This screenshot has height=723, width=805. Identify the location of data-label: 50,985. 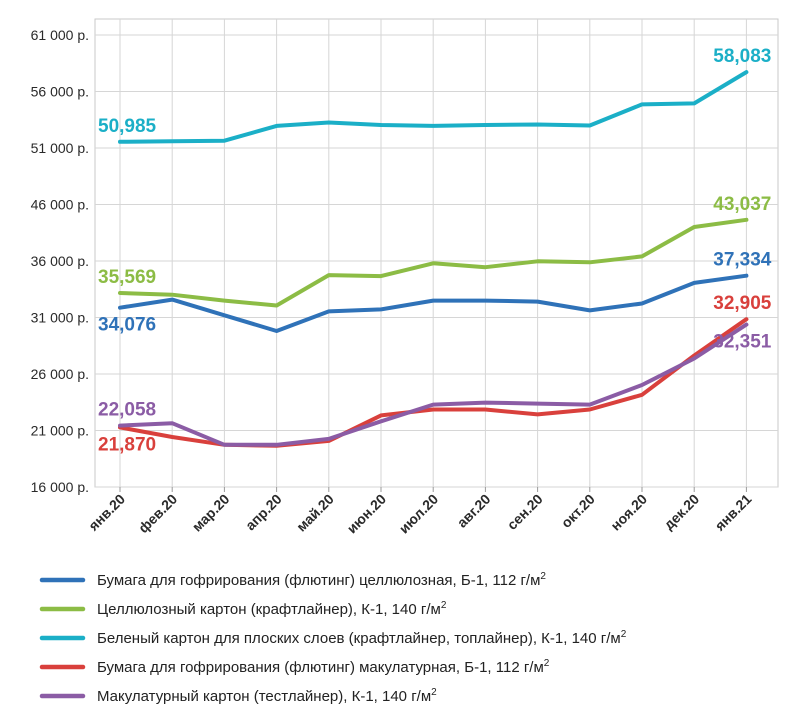
(127, 126).